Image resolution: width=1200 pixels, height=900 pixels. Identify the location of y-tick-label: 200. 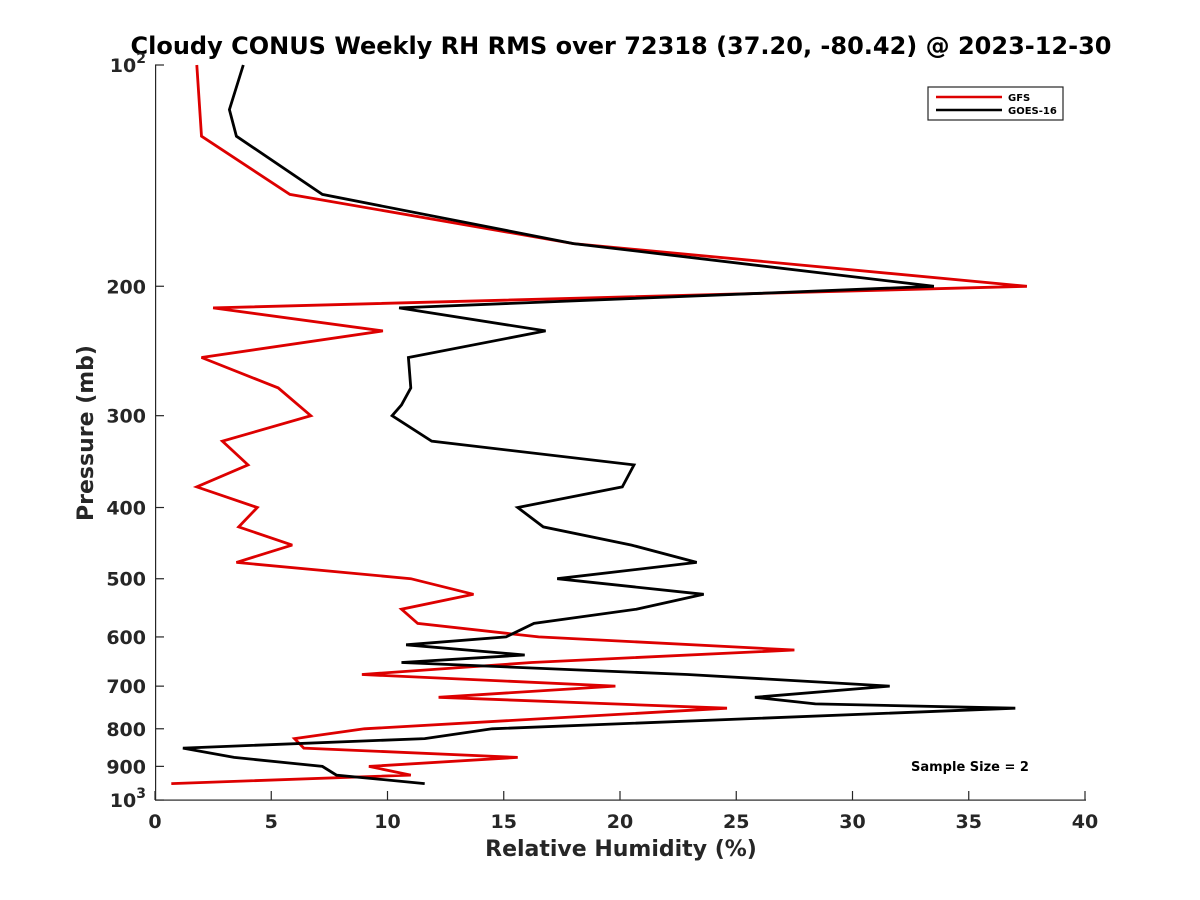
(126, 287).